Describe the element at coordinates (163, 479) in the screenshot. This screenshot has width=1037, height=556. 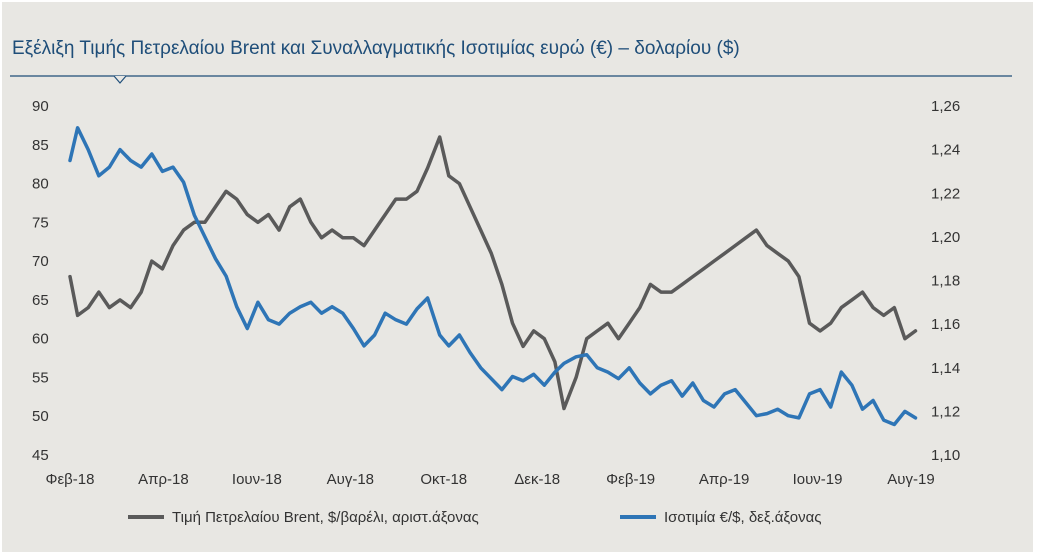
I see `x-axis-tick: Απρ-18` at that location.